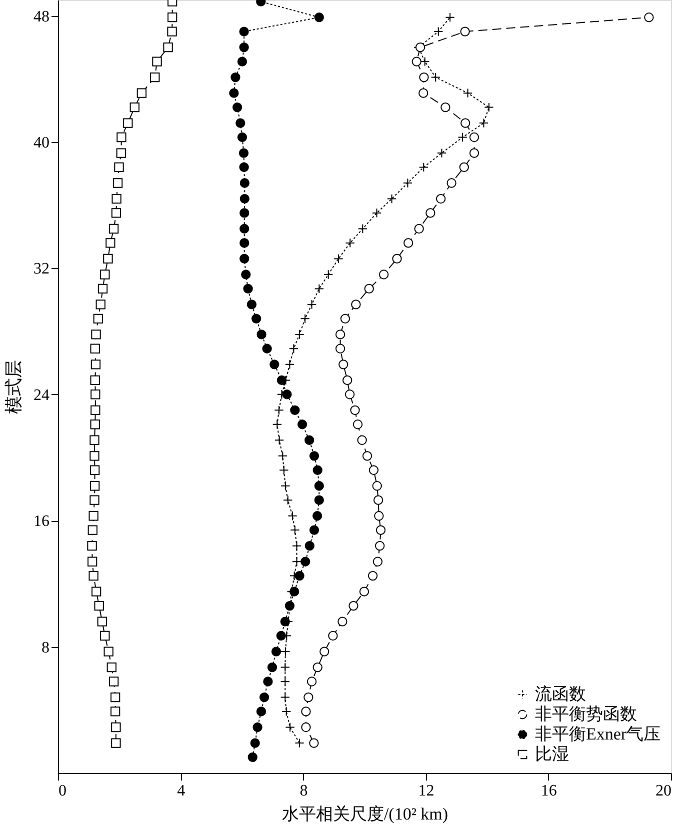 Image resolution: width=700 pixels, height=835 pixels. What do you see at coordinates (304, 791) in the screenshot?
I see `x-tick-label: 8` at bounding box center [304, 791].